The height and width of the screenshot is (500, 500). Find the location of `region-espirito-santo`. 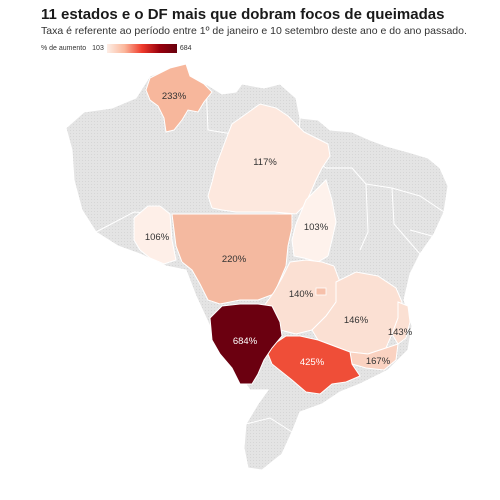

region-espirito-santo is located at coordinates (401, 323).